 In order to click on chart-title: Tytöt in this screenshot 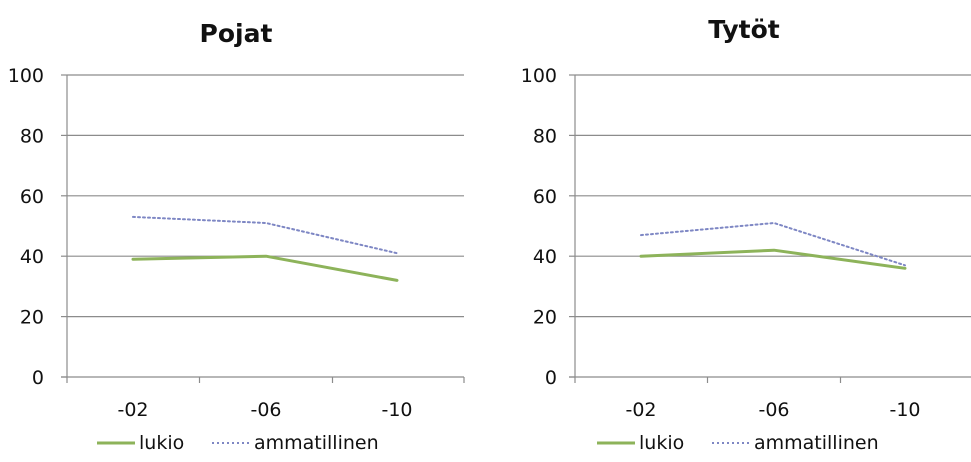, I will do `click(744, 29)`.